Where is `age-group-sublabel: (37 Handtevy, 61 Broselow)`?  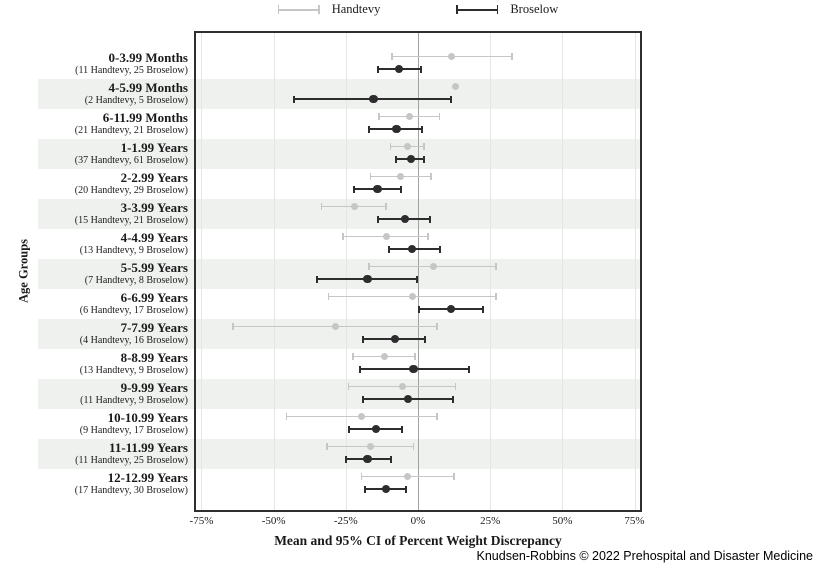
age-group-sublabel: (37 Handtevy, 61 Broselow) is located at coordinates (131, 160).